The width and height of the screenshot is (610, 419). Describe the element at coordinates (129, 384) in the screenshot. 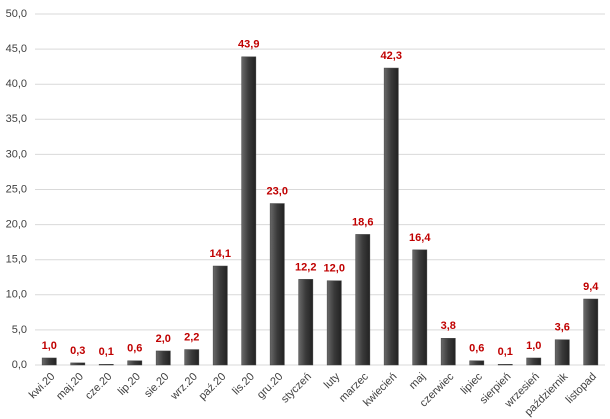

I see `x-tick-label: lip.20` at that location.